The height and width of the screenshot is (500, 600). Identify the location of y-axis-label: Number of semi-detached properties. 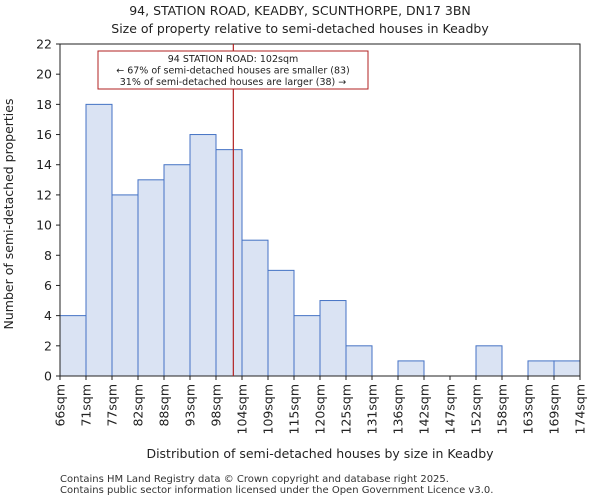
(8, 214).